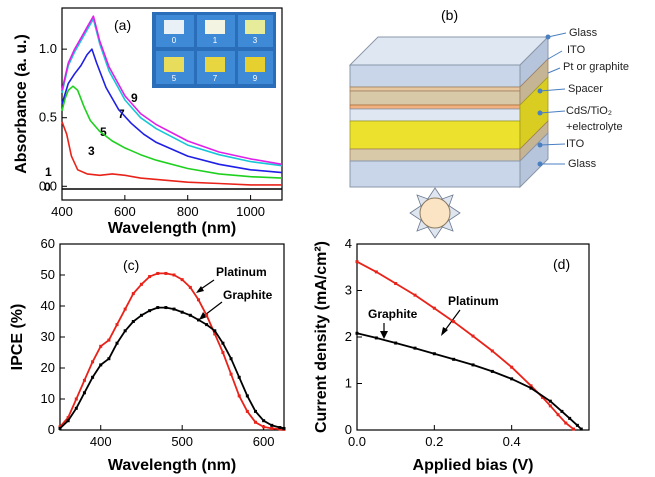 The height and width of the screenshot is (477, 655). What do you see at coordinates (48, 367) in the screenshot?
I see `y-tick-label: 20` at bounding box center [48, 367].